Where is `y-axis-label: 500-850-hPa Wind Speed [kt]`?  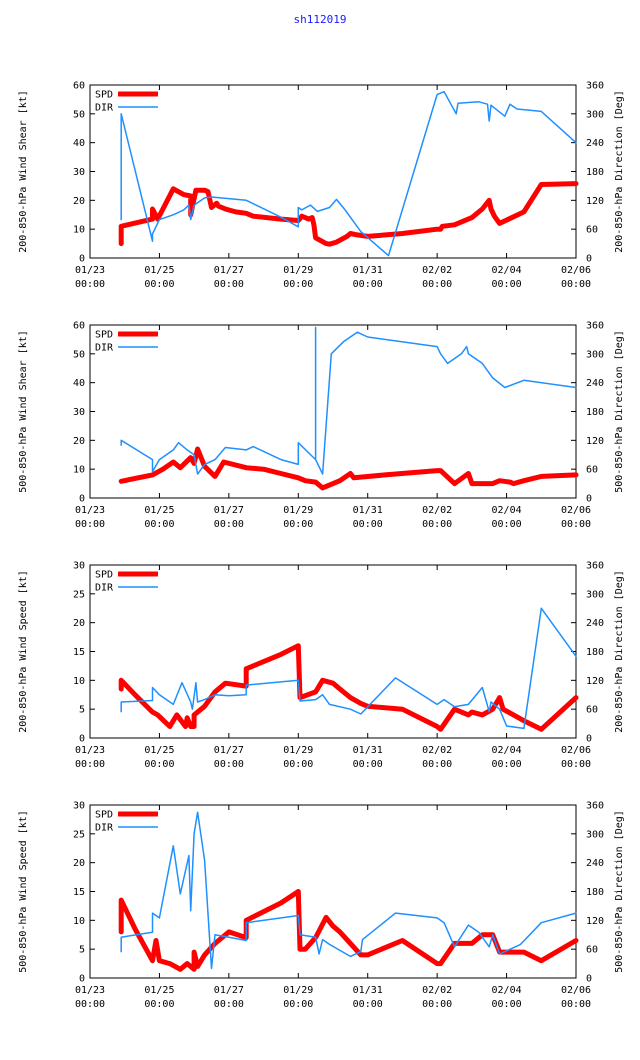 y-axis-label: 500-850-hPa Wind Speed [kt] is located at coordinates (23, 891).